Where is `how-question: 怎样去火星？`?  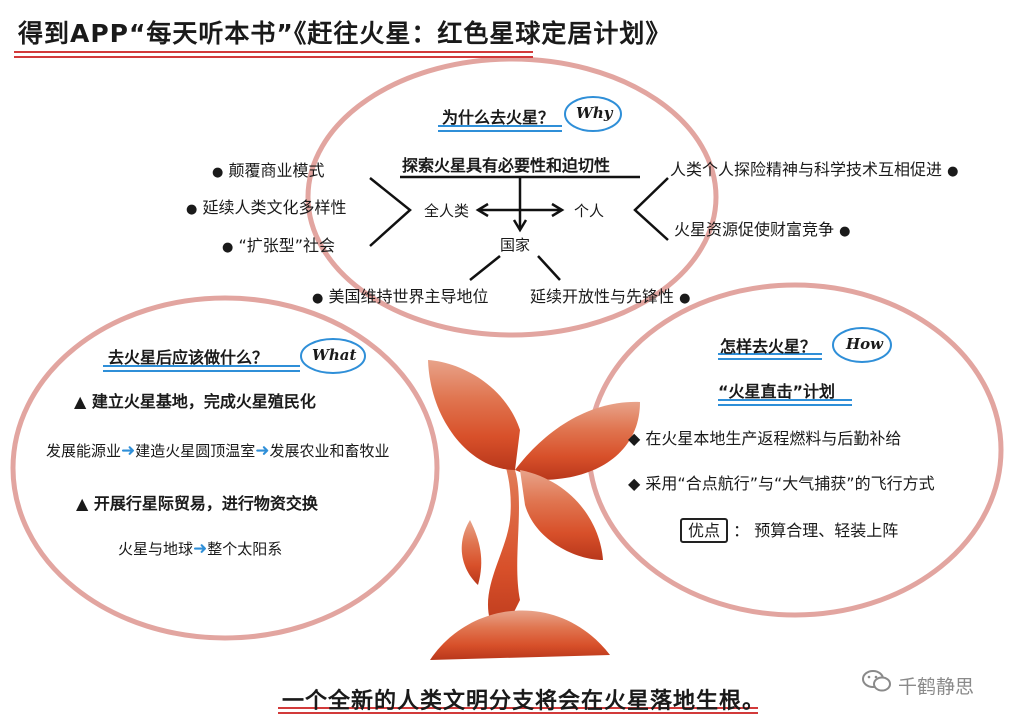 how-question: 怎样去火星？ is located at coordinates (768, 346).